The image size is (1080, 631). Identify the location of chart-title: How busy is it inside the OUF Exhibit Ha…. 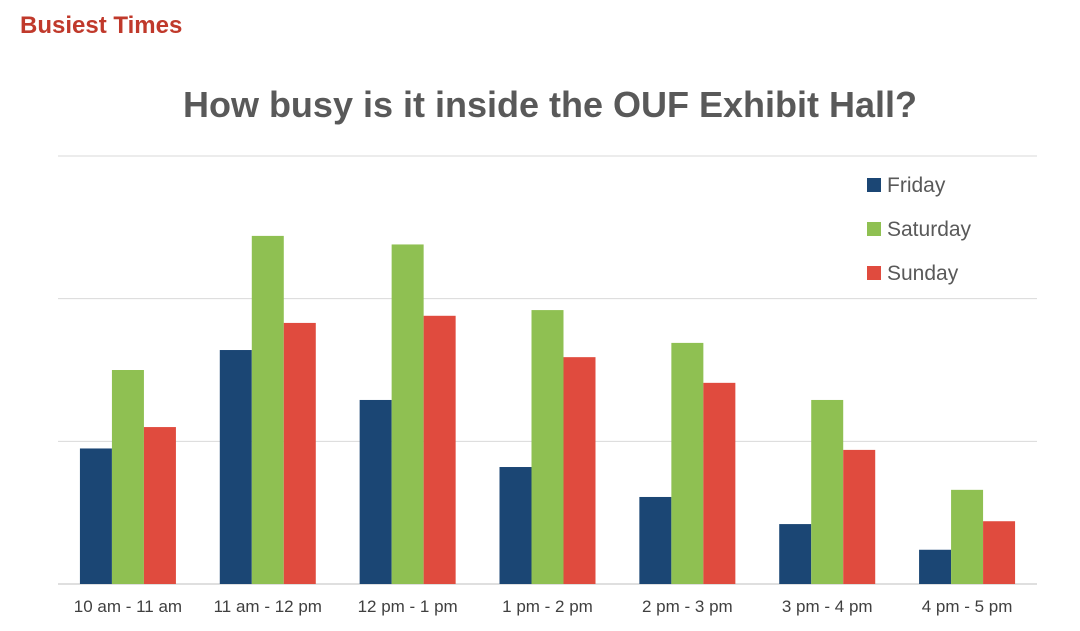
(550, 104).